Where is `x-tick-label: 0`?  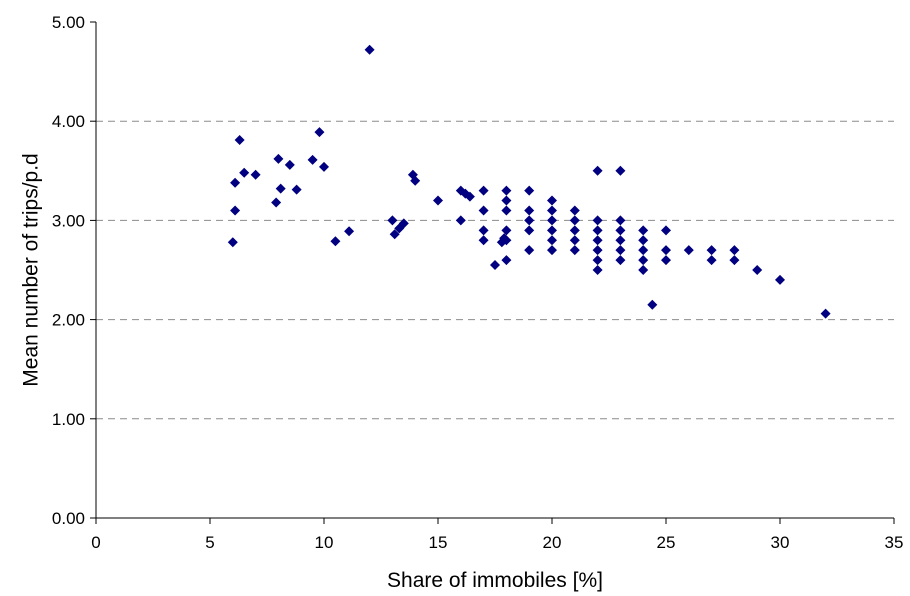
x-tick-label: 0 is located at coordinates (95, 542).